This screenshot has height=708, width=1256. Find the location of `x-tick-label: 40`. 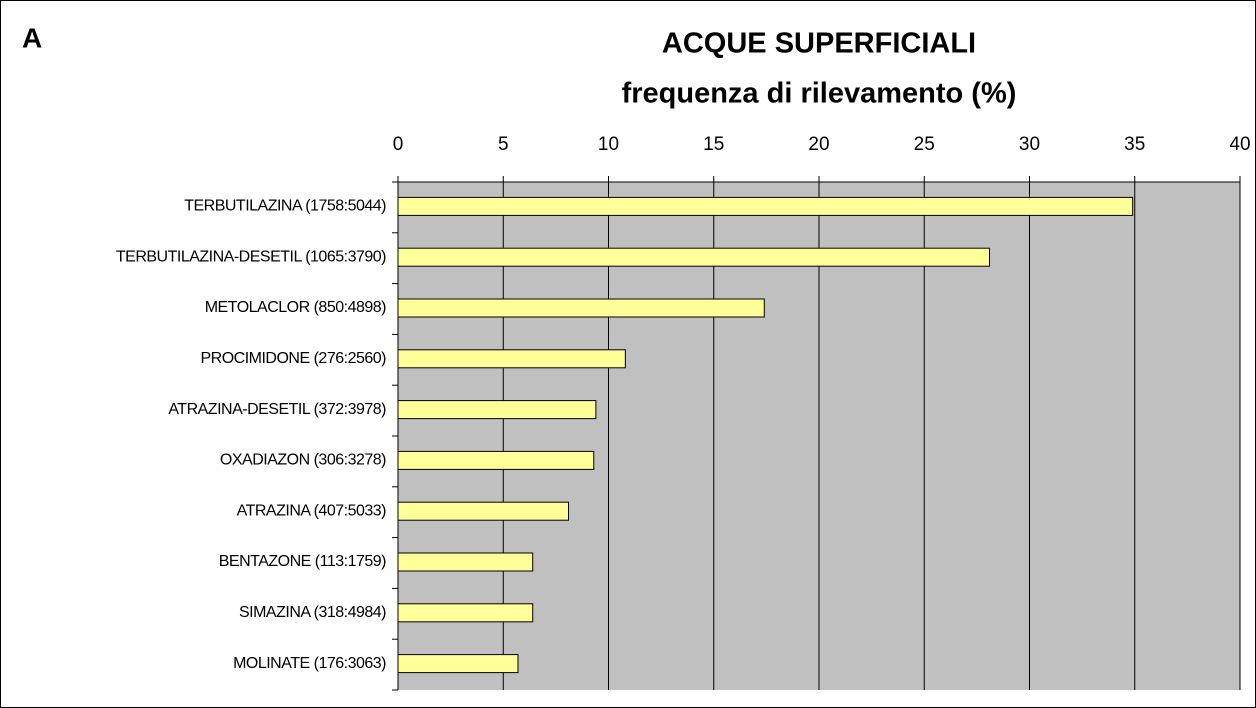

x-tick-label: 40 is located at coordinates (1239, 144).